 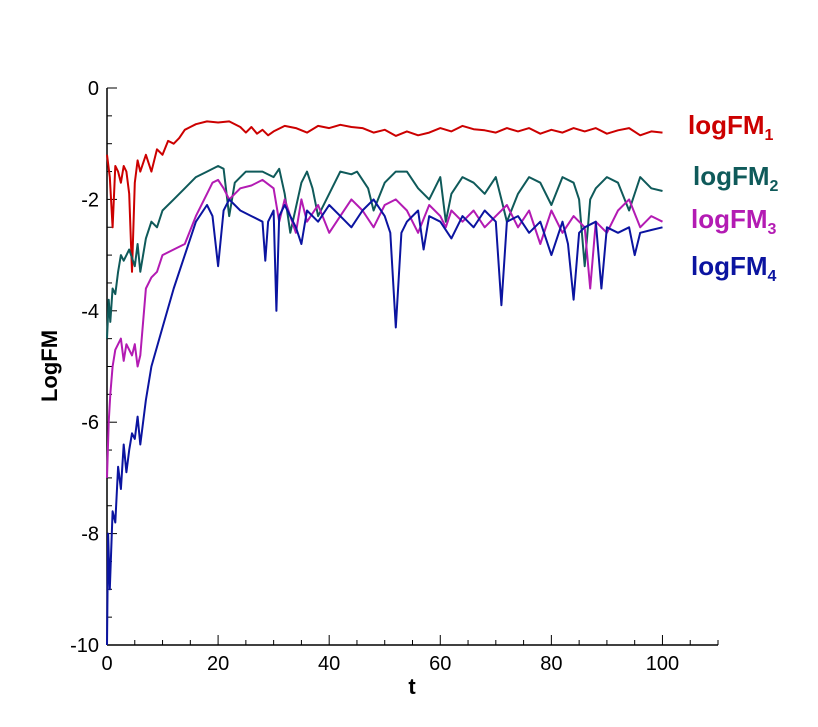 I want to click on legend-label-logfm2: logFM2, so click(x=736, y=178).